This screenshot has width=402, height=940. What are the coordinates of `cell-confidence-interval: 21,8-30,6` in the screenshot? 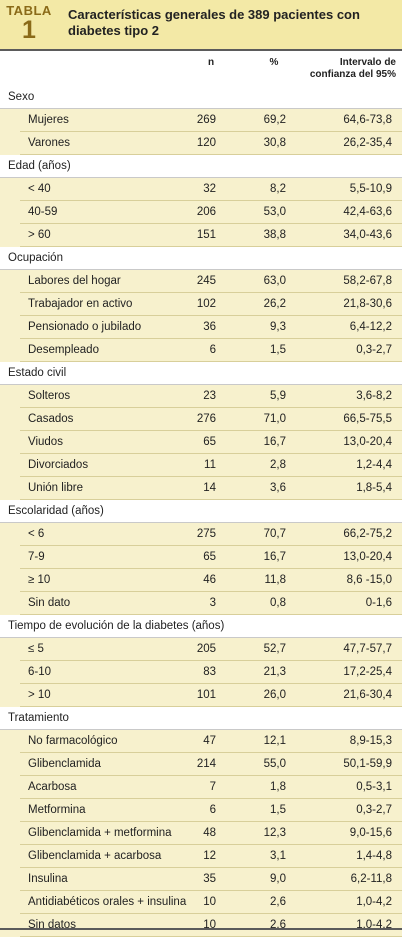 It's located at (367, 304).